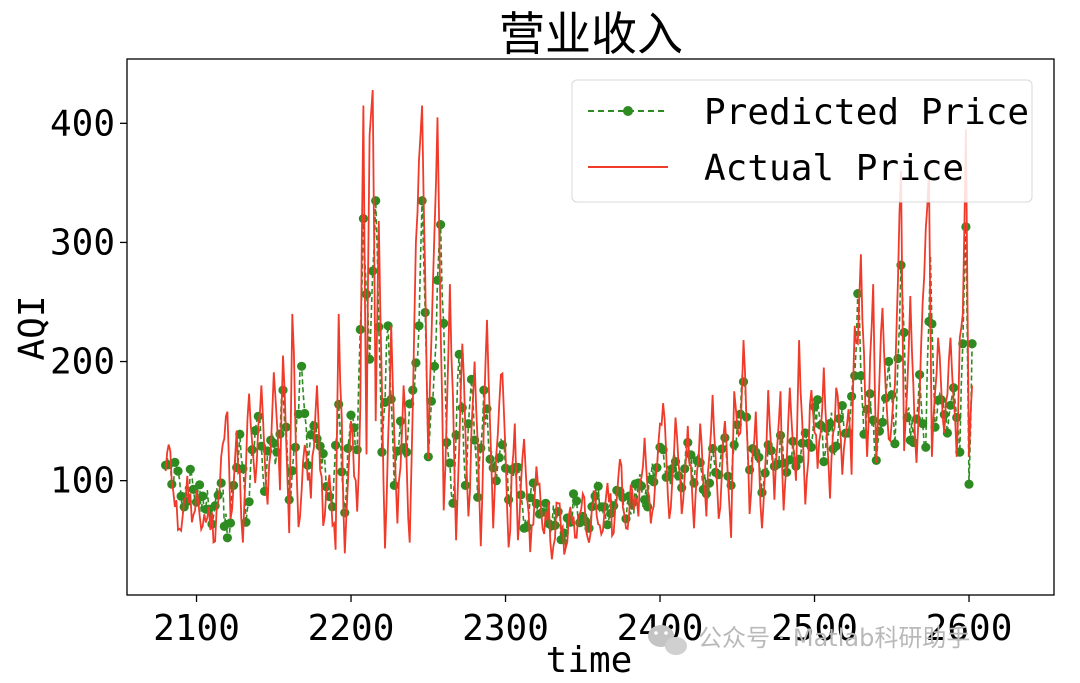  I want to click on x-axis-label: time, so click(589, 660).